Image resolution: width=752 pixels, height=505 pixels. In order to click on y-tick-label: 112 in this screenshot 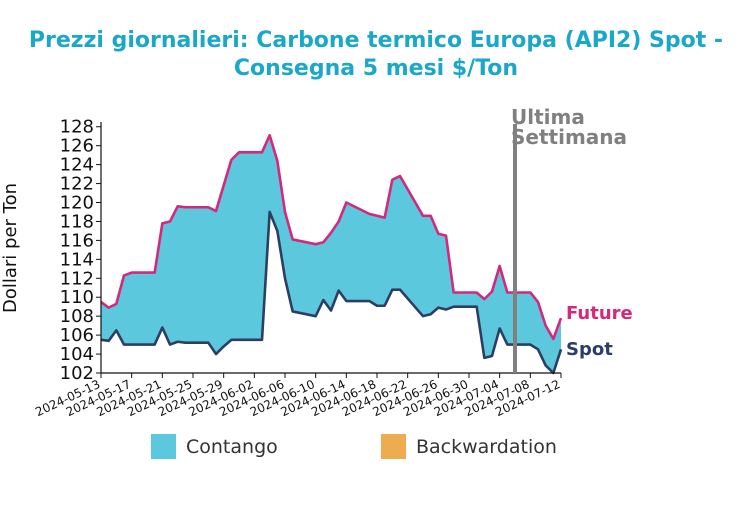, I will do `click(77, 278)`.